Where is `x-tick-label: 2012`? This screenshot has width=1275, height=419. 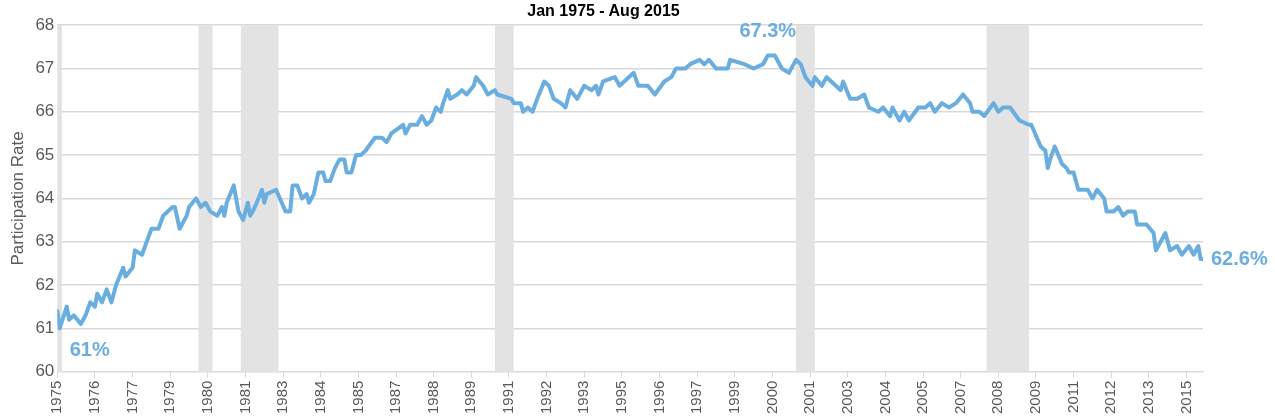
x-tick-label: 2012 is located at coordinates (1110, 397).